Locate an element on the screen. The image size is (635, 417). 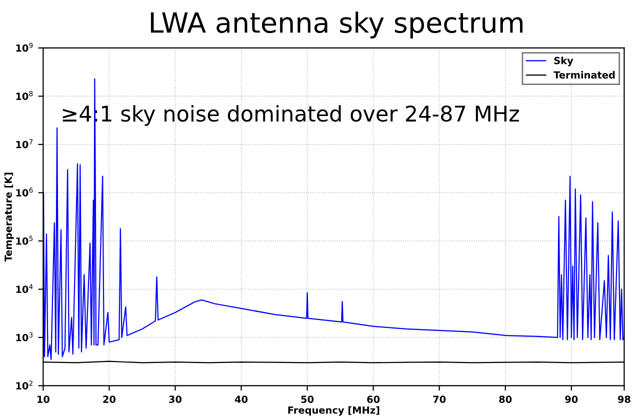
y-tick-label: 10$^{3}$ is located at coordinates (24, 337).